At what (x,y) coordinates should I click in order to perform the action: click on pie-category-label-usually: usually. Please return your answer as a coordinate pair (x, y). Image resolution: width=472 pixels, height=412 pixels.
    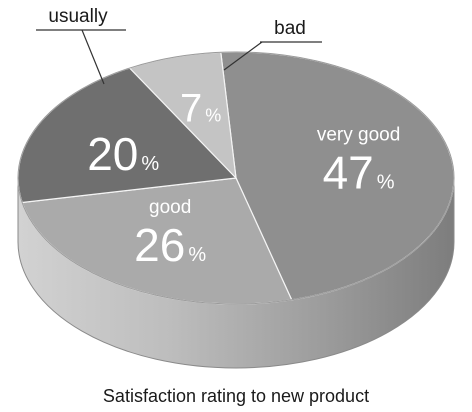
    Looking at the image, I should click on (78, 16).